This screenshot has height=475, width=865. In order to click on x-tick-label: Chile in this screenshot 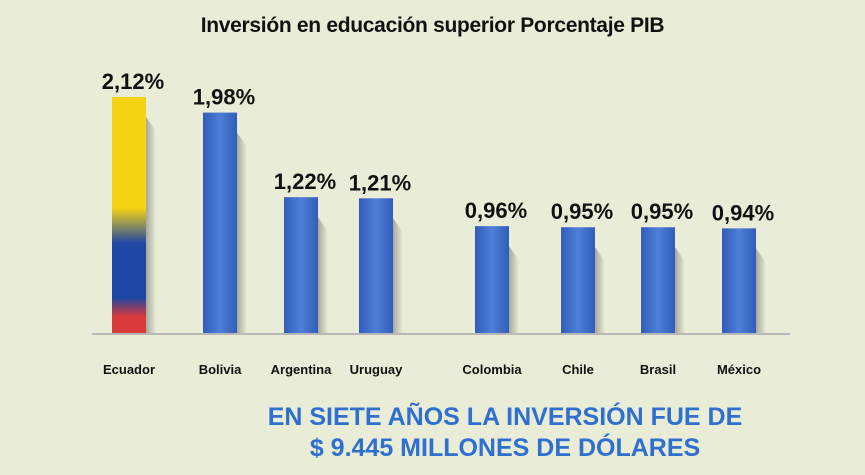, I will do `click(578, 369)`.